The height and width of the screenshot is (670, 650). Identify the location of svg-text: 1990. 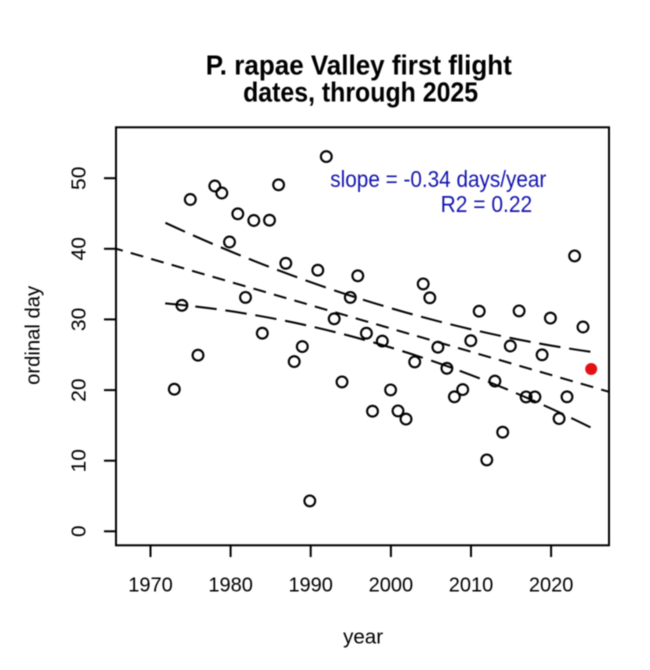
(310, 586).